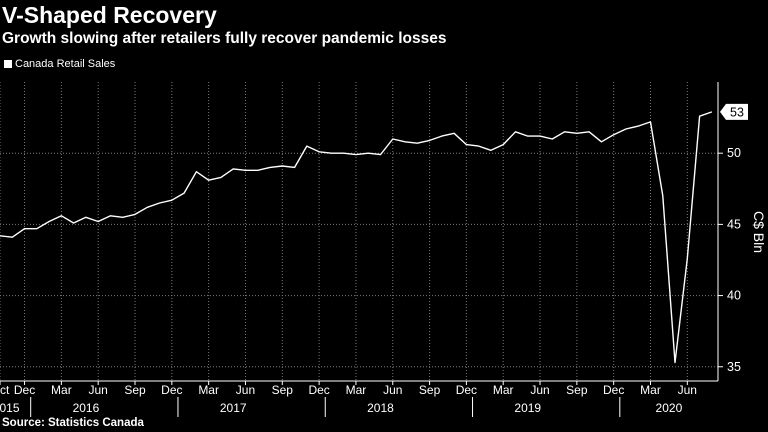 This screenshot has width=768, height=432. I want to click on y-tick-label: 50, so click(734, 153).